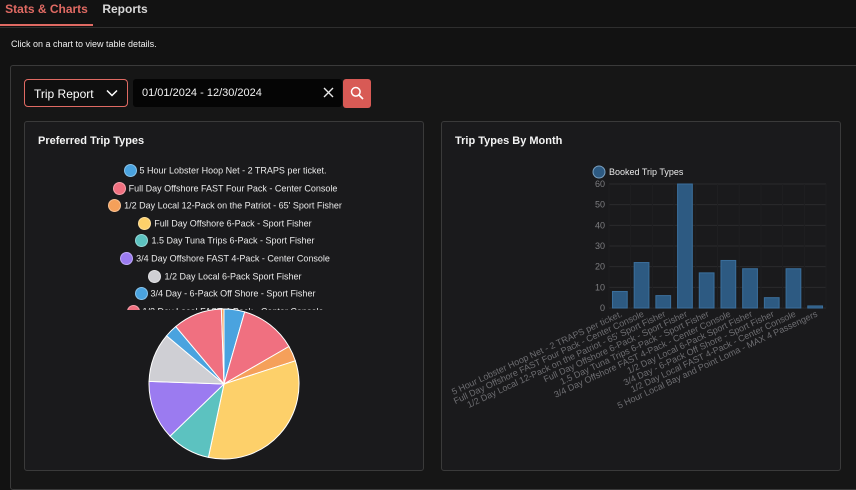 This screenshot has height=490, width=856. Describe the element at coordinates (509, 141) in the screenshot. I see `bar-card-title: Trip Types By Month` at that location.